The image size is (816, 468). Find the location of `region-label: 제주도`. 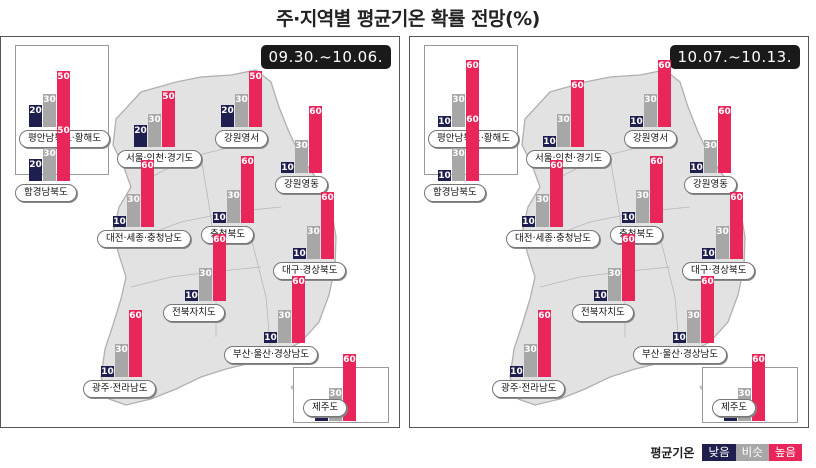

region-label: 제주도 is located at coordinates (734, 408).